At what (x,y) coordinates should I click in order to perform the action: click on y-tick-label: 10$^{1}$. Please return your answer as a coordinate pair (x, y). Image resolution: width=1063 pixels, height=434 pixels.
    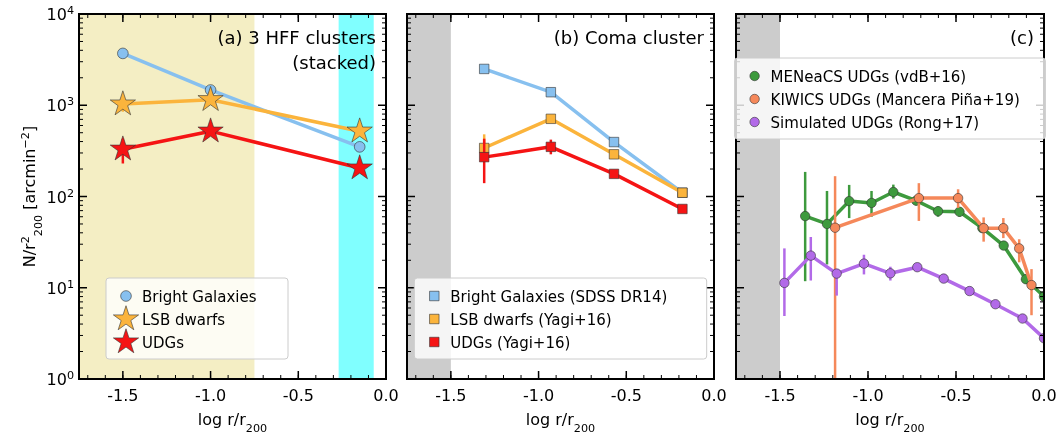
    Looking at the image, I should click on (60, 287).